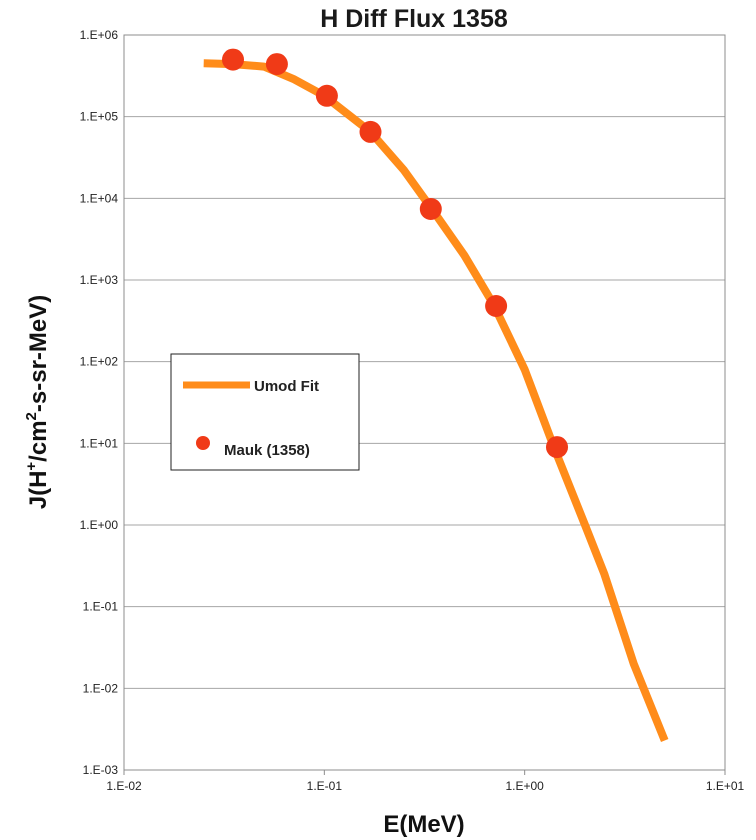  What do you see at coordinates (38, 440) in the screenshot?
I see `y-label-part-2: /cm` at bounding box center [38, 440].